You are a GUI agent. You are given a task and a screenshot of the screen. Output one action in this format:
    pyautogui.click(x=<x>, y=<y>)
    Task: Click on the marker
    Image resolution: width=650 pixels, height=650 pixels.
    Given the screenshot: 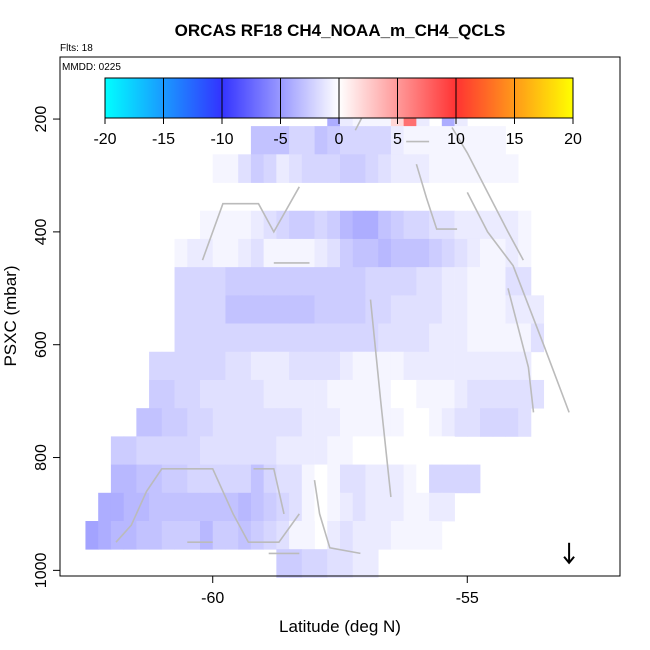 What is the action you would take?
    pyautogui.click(x=569, y=553)
    